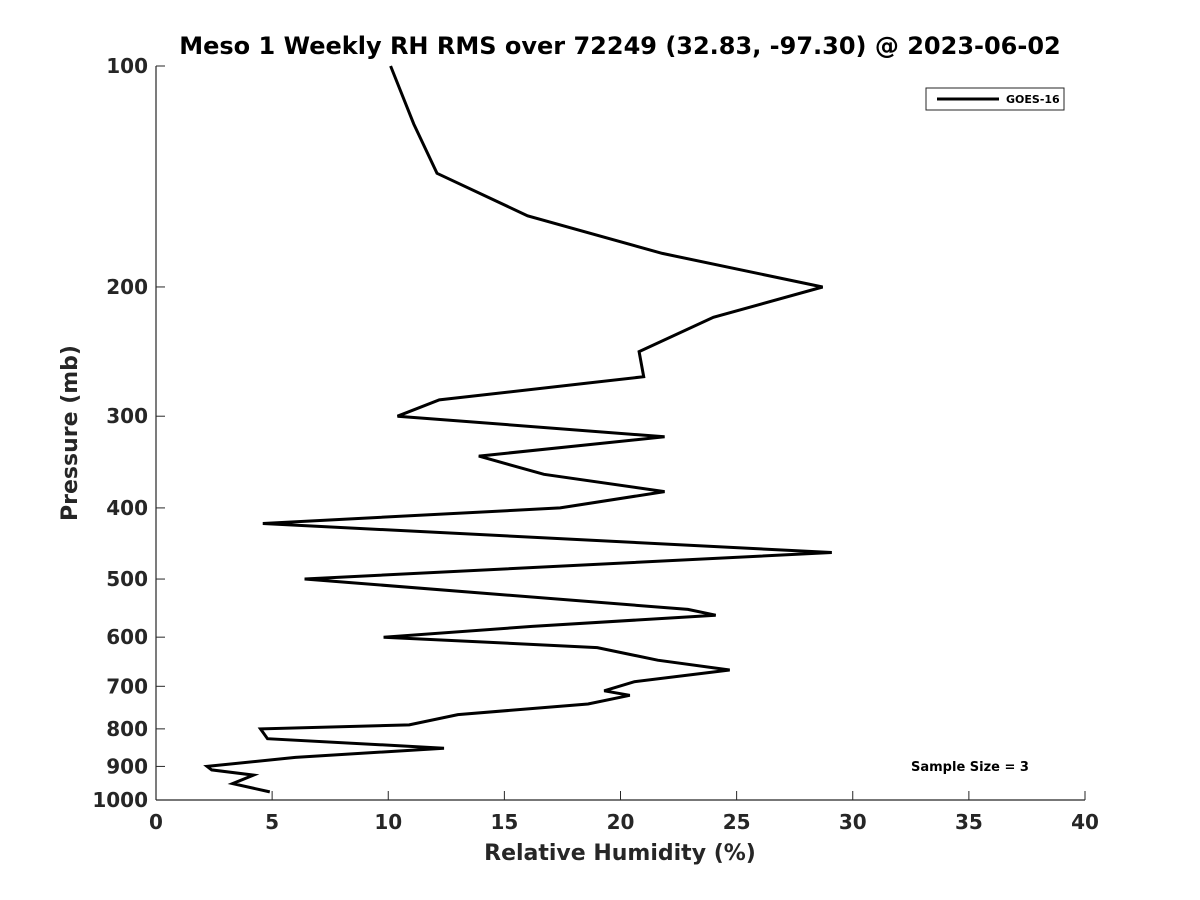 The height and width of the screenshot is (900, 1200). What do you see at coordinates (127, 416) in the screenshot?
I see `y-tick-label: 300` at bounding box center [127, 416].